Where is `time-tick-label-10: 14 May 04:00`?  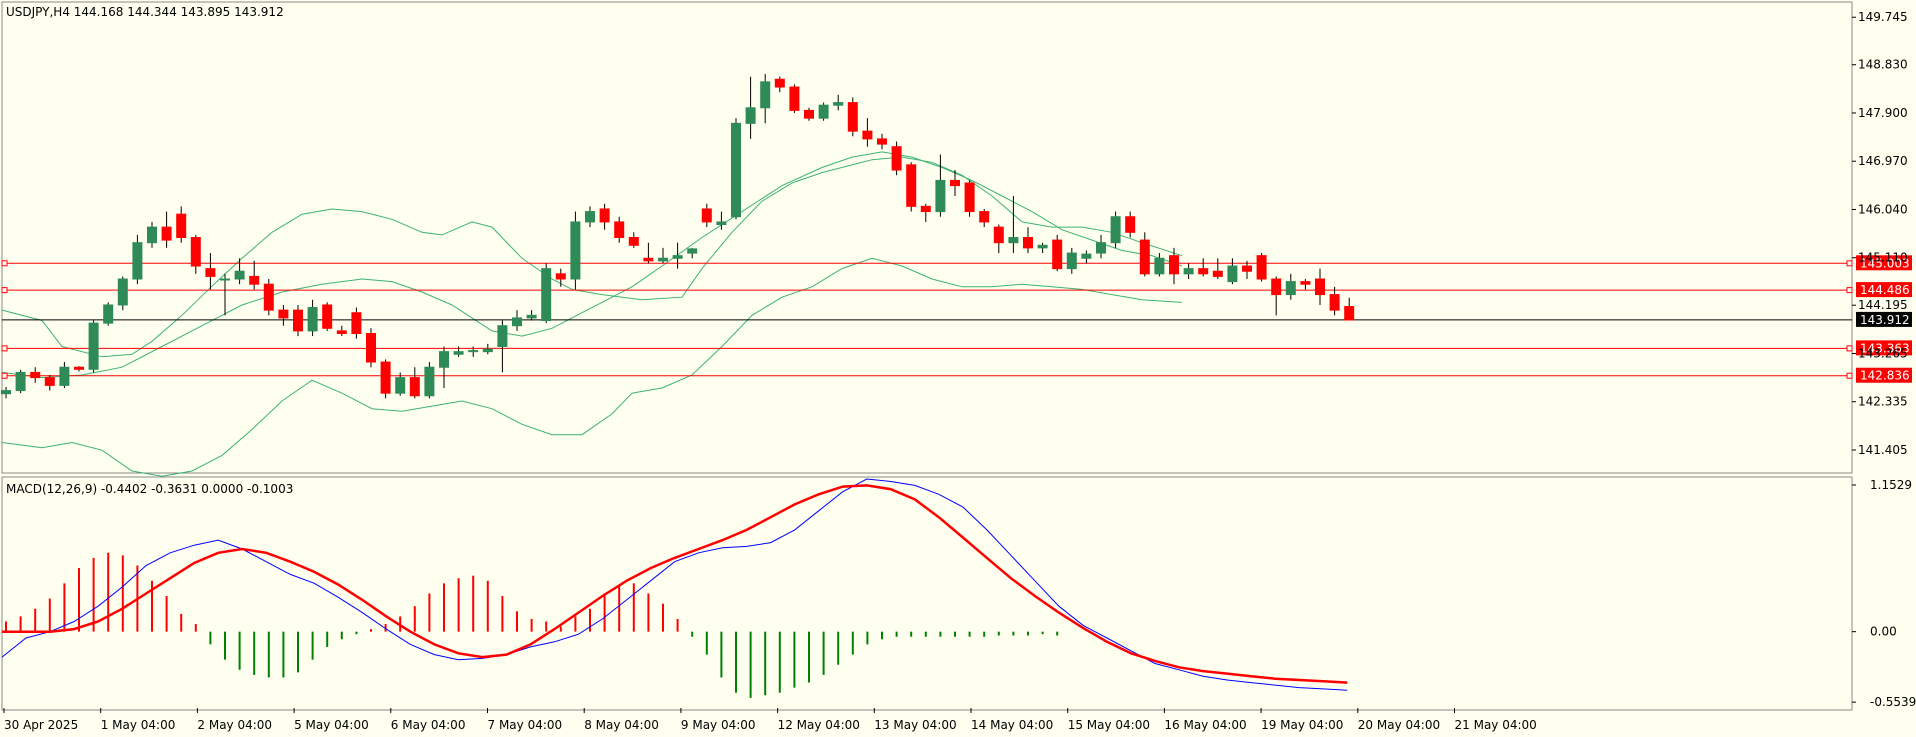
time-tick-label-10: 14 May 04:00 is located at coordinates (1012, 725).